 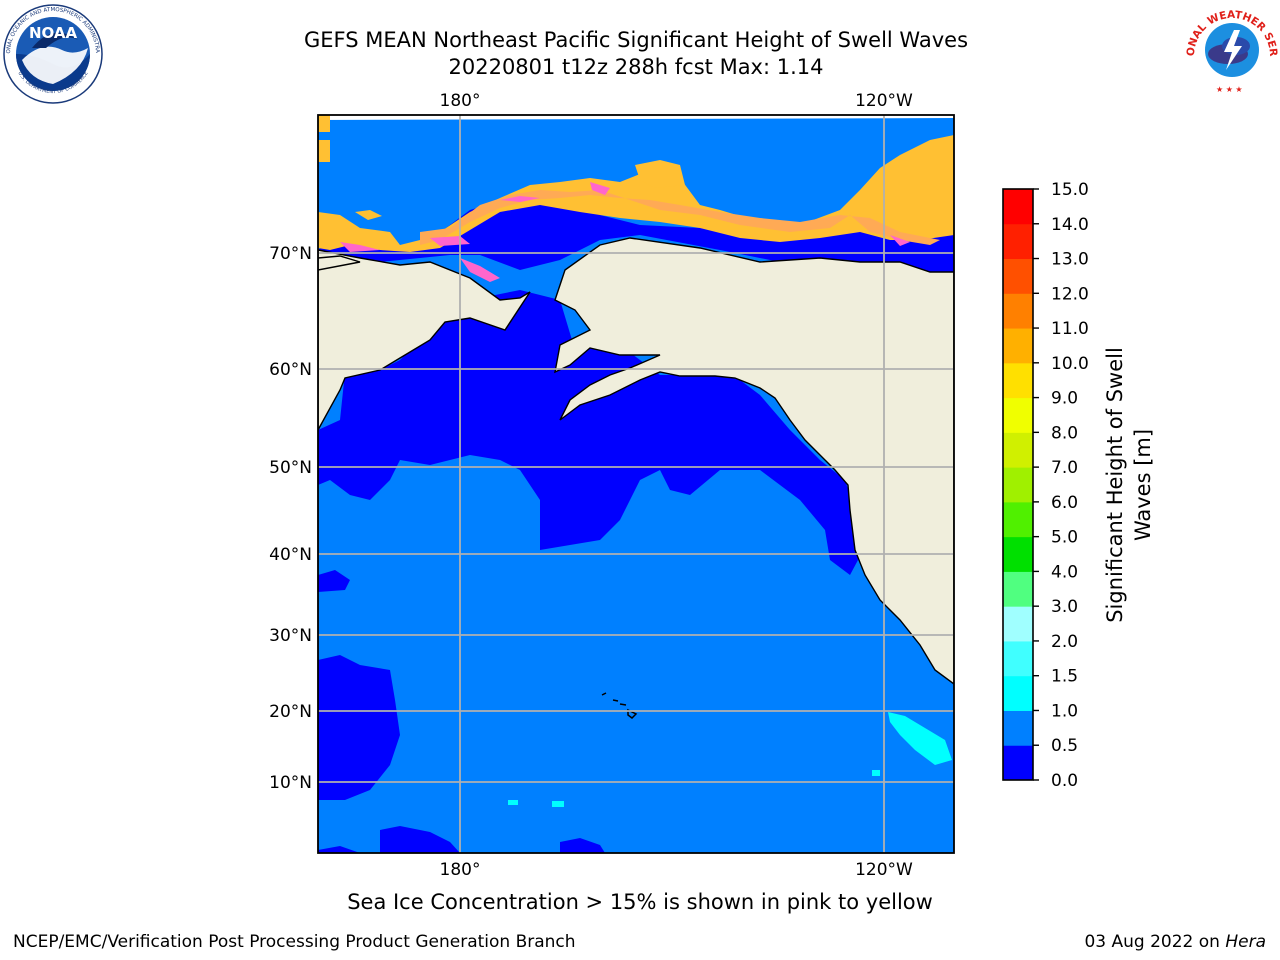 I want to click on lat-tick-20n: 20°N, so click(x=290, y=712).